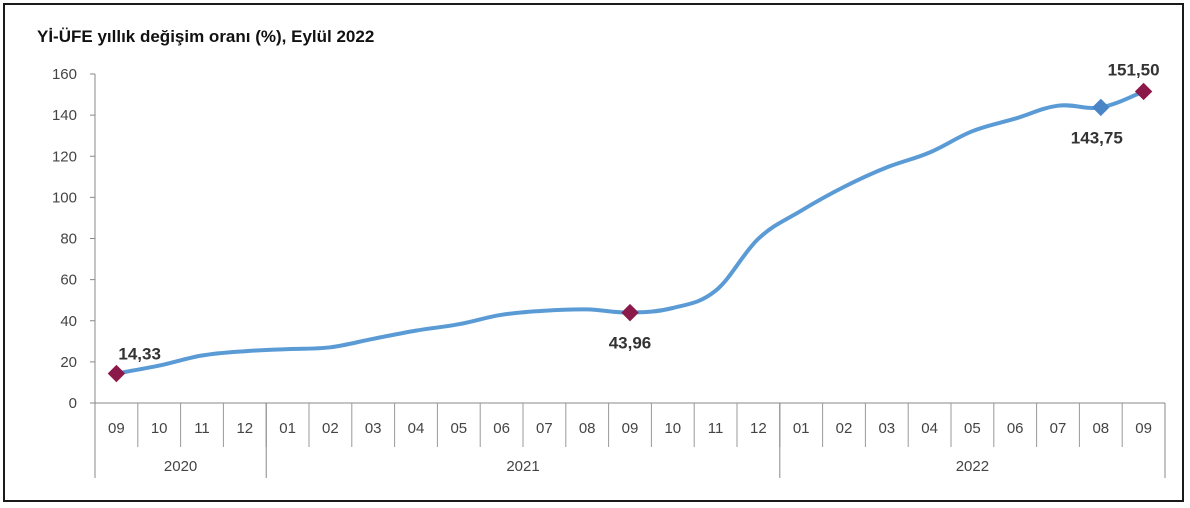  I want to click on y-tick-label: 20, so click(68, 362).